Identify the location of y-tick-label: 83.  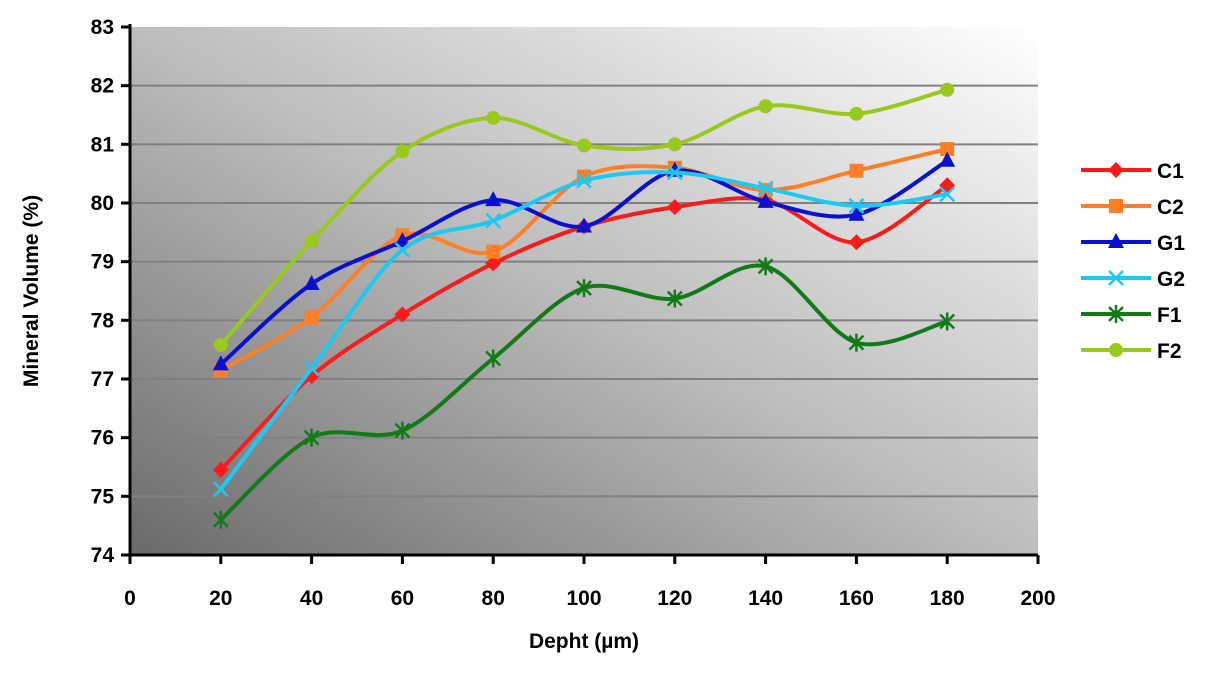
(102, 27).